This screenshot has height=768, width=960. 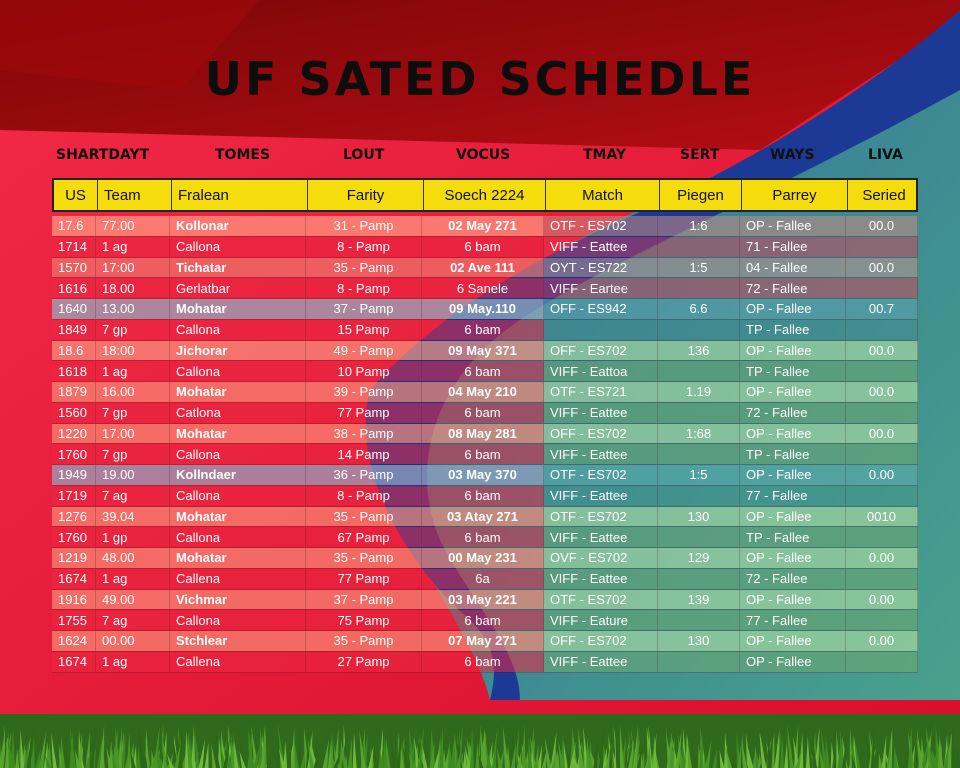 I want to click on table-cell: 1714, so click(x=74, y=246).